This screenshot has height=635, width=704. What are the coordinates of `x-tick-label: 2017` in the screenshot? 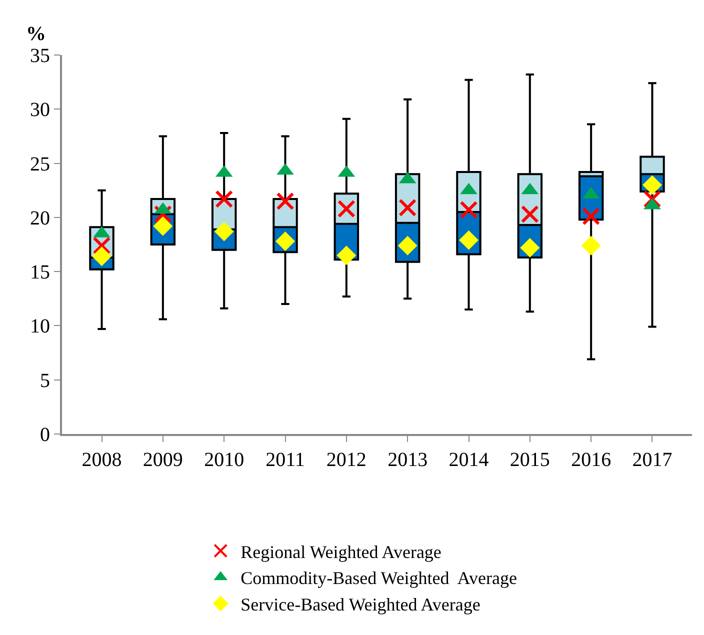 It's located at (652, 460).